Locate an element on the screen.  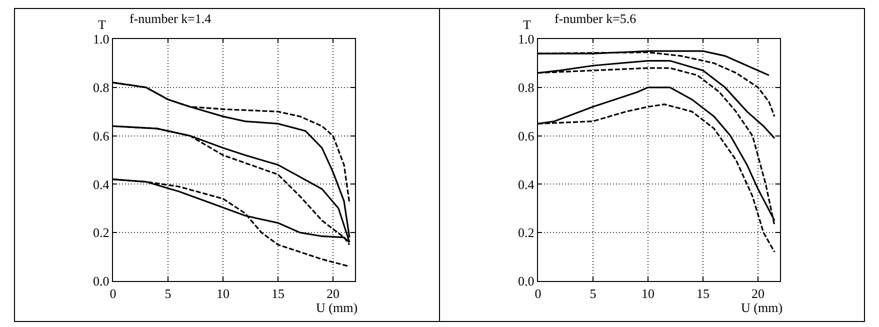
chart-title: f-number k=5.6 is located at coordinates (595, 18).